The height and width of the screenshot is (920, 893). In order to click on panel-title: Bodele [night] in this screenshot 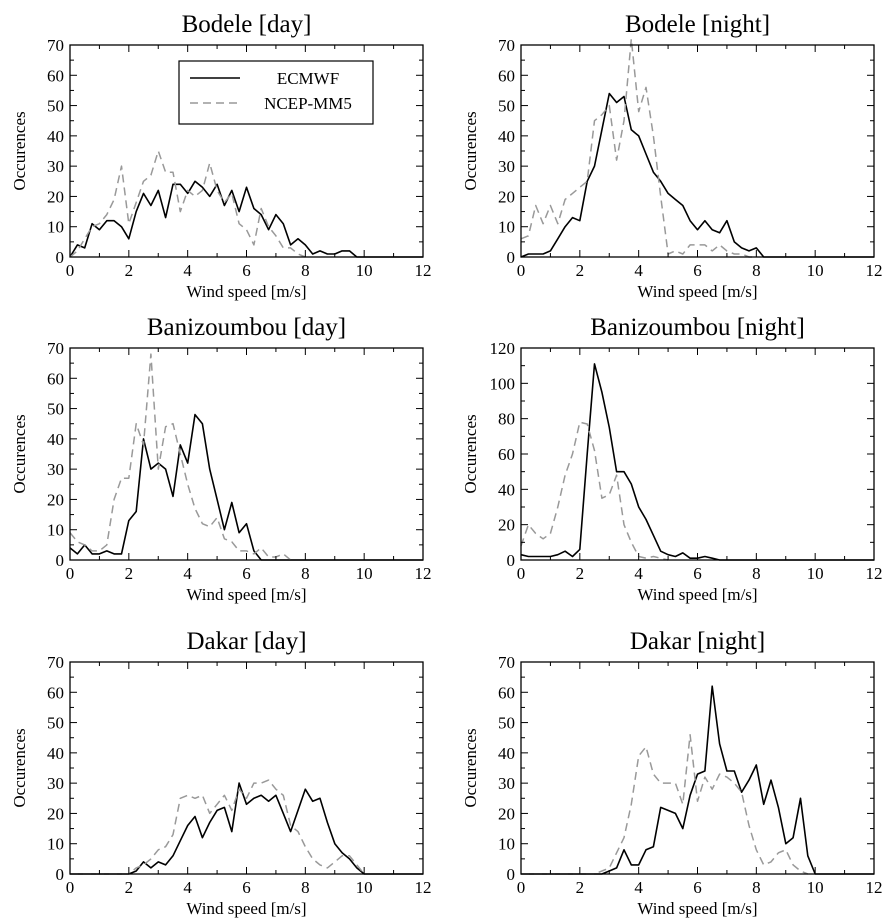, I will do `click(697, 24)`.